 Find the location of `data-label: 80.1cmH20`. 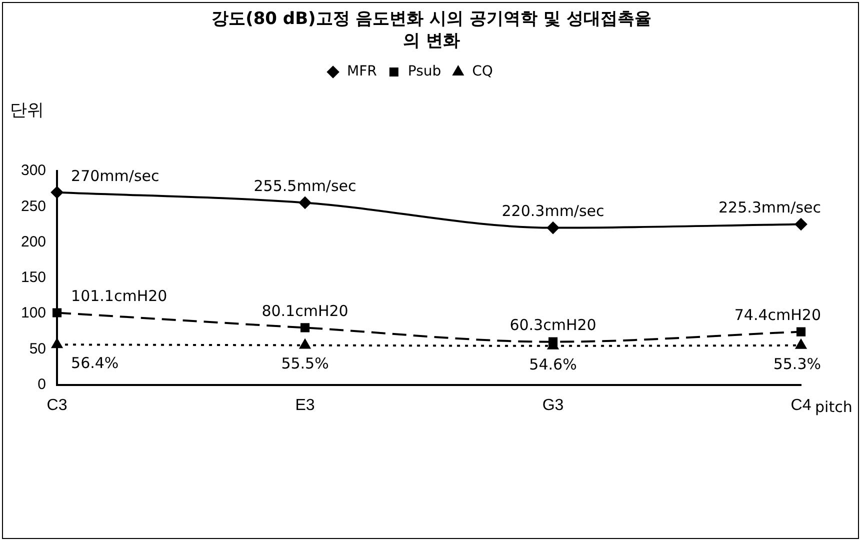

data-label: 80.1cmH20 is located at coordinates (305, 311).